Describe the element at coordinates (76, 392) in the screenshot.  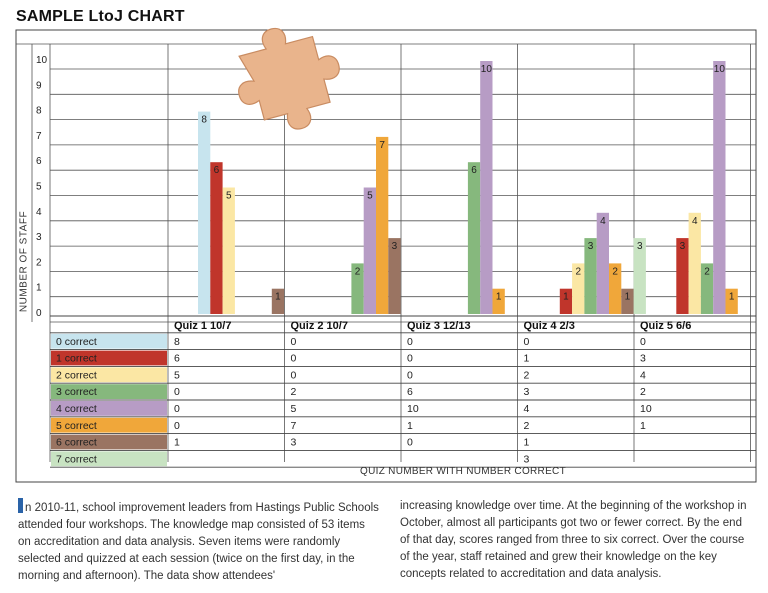
I see `legend-entry: 3 correct` at that location.